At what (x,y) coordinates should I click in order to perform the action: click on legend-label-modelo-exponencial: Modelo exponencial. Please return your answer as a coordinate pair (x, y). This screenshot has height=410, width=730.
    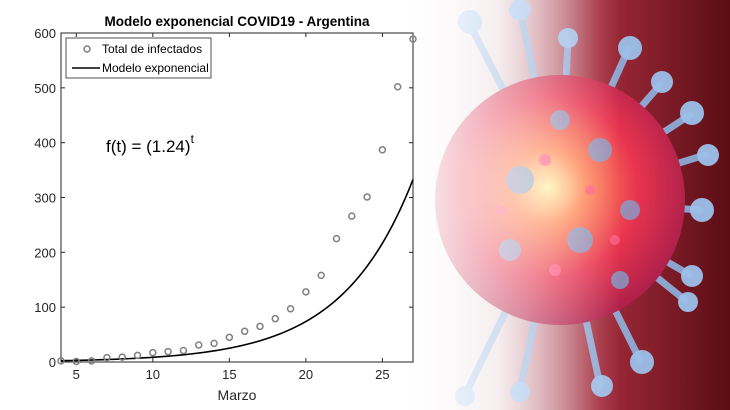
    Looking at the image, I should click on (155, 68).